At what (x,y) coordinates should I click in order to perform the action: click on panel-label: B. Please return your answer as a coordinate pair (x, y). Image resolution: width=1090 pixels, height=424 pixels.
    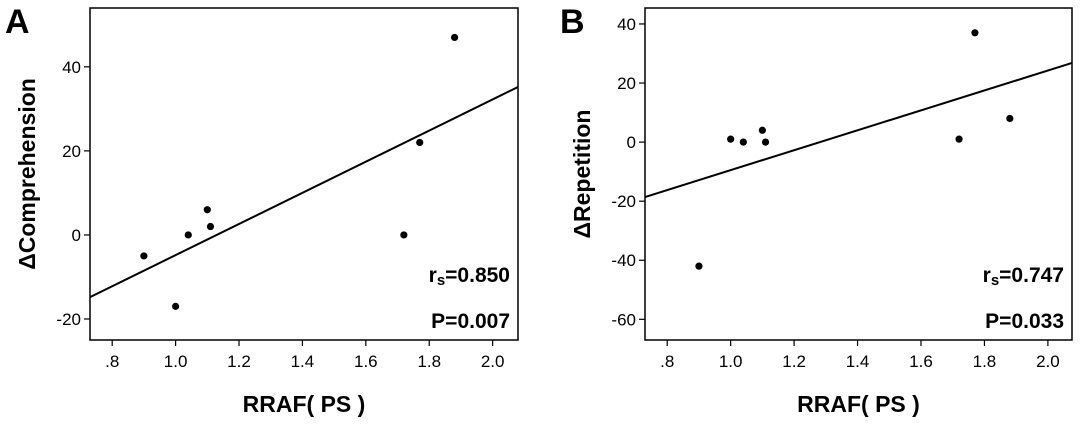
    Looking at the image, I should click on (572, 22).